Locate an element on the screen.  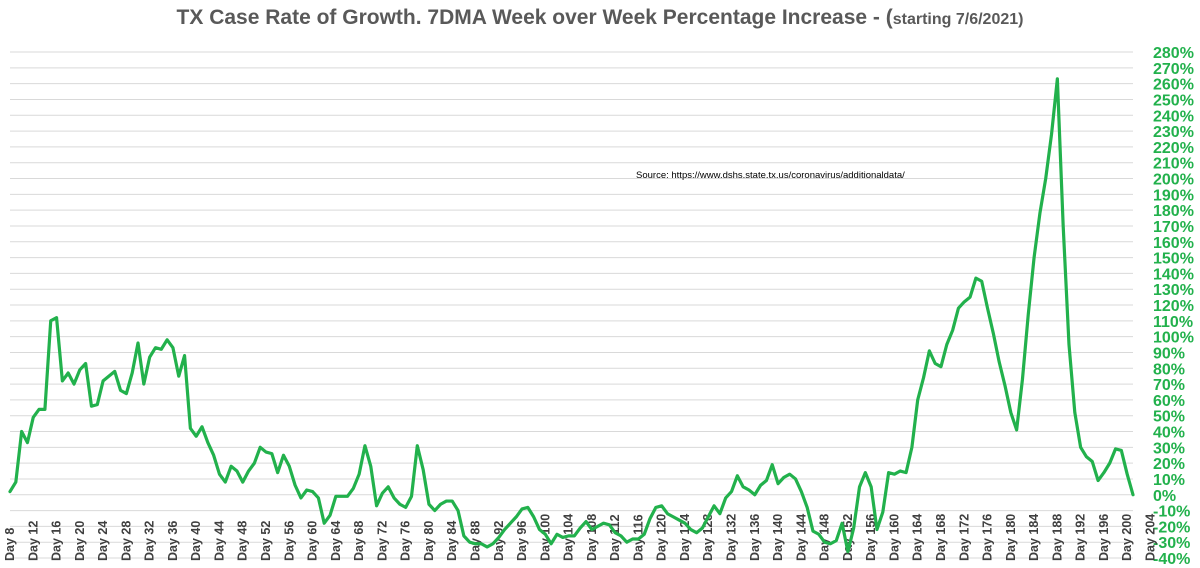
y-tick-label: 270% is located at coordinates (1173, 69).